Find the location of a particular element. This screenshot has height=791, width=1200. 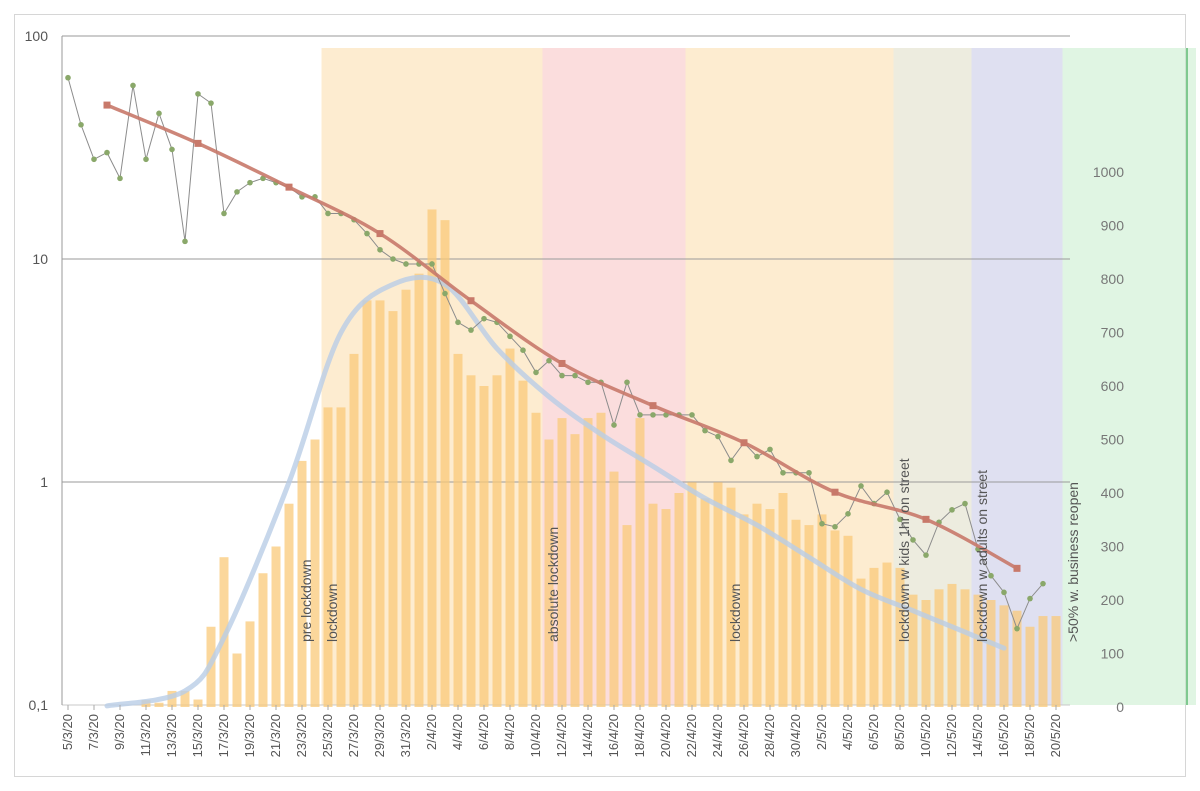

annotation-label: lockdown is located at coordinates (332, 613).